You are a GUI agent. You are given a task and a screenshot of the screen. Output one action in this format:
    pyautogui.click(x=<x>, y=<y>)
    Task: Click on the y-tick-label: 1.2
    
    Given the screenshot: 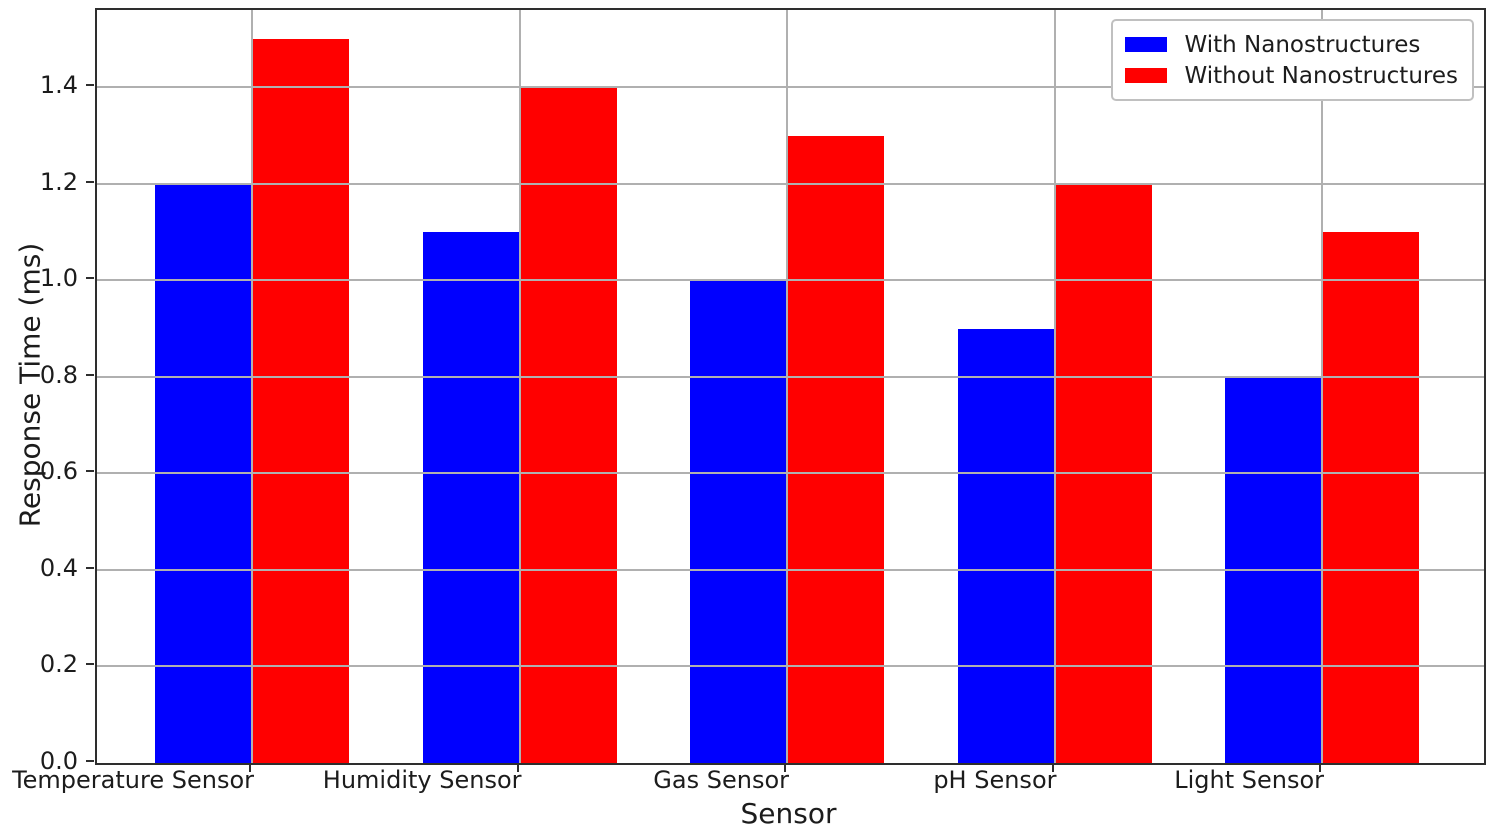 What is the action you would take?
    pyautogui.click(x=58, y=181)
    